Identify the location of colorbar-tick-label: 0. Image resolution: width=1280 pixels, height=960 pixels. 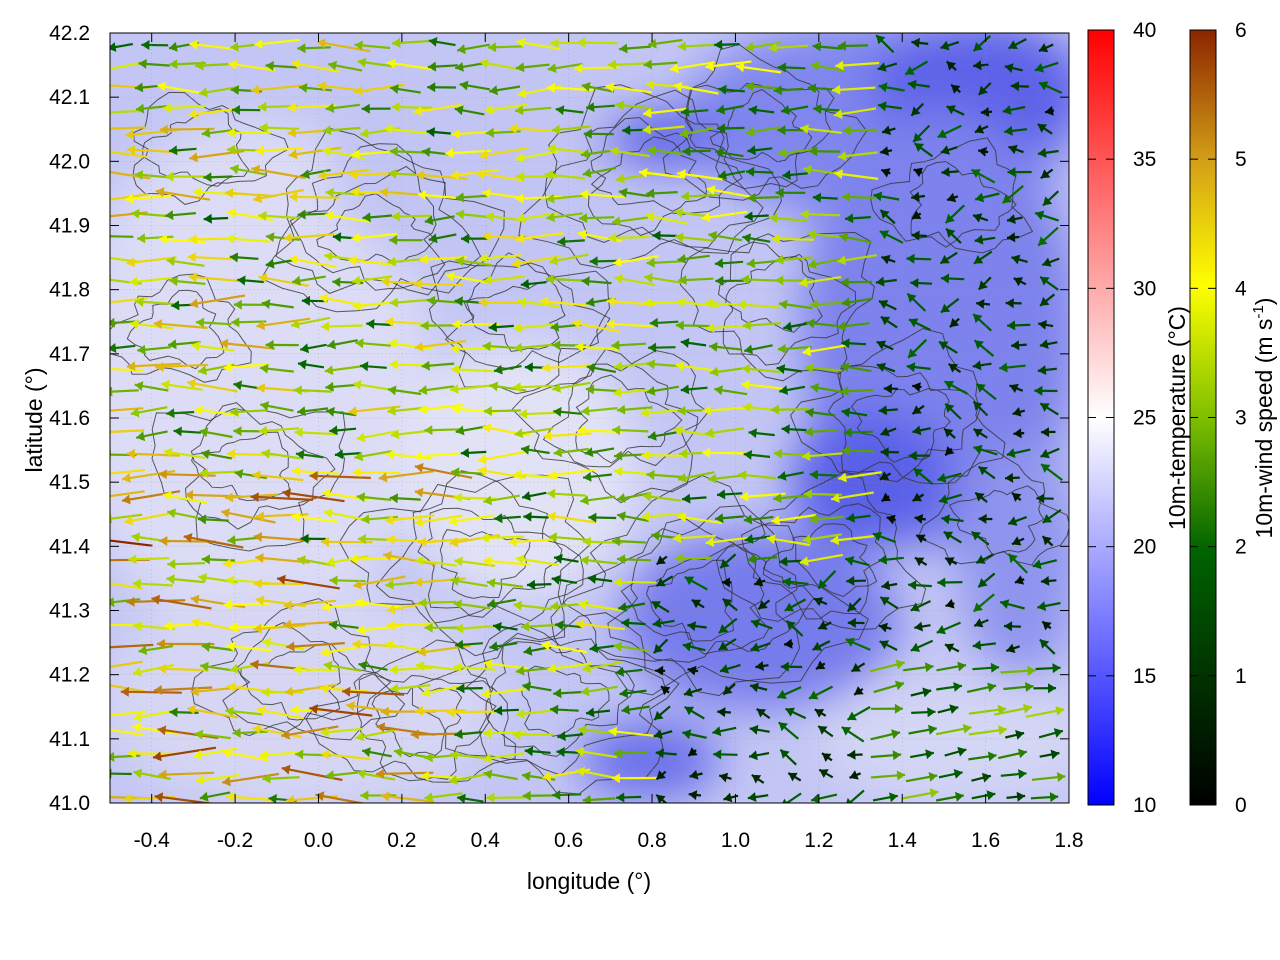
(1241, 805).